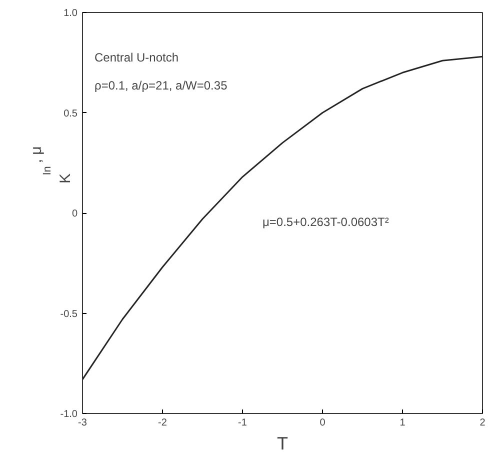  Describe the element at coordinates (282, 444) in the screenshot. I see `x-axis-title: T` at that location.